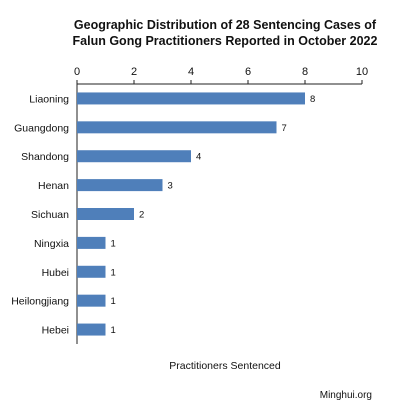 The height and width of the screenshot is (411, 400). I want to click on bar-guangdong, so click(177, 127).